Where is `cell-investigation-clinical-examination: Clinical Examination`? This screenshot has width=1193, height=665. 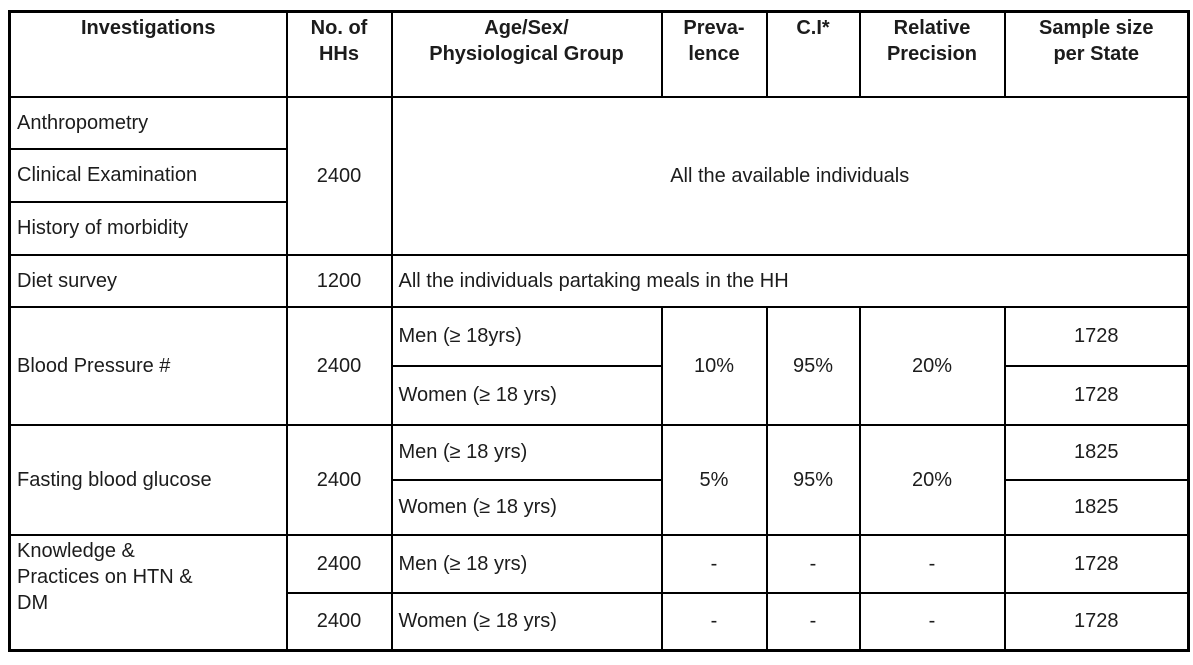
cell-investigation-clinical-examination: Clinical Examination is located at coordinates (148, 175).